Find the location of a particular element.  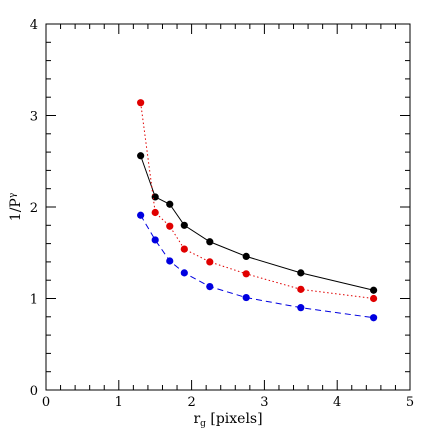

x-axis-title: rg [pixels] is located at coordinates (227, 420).